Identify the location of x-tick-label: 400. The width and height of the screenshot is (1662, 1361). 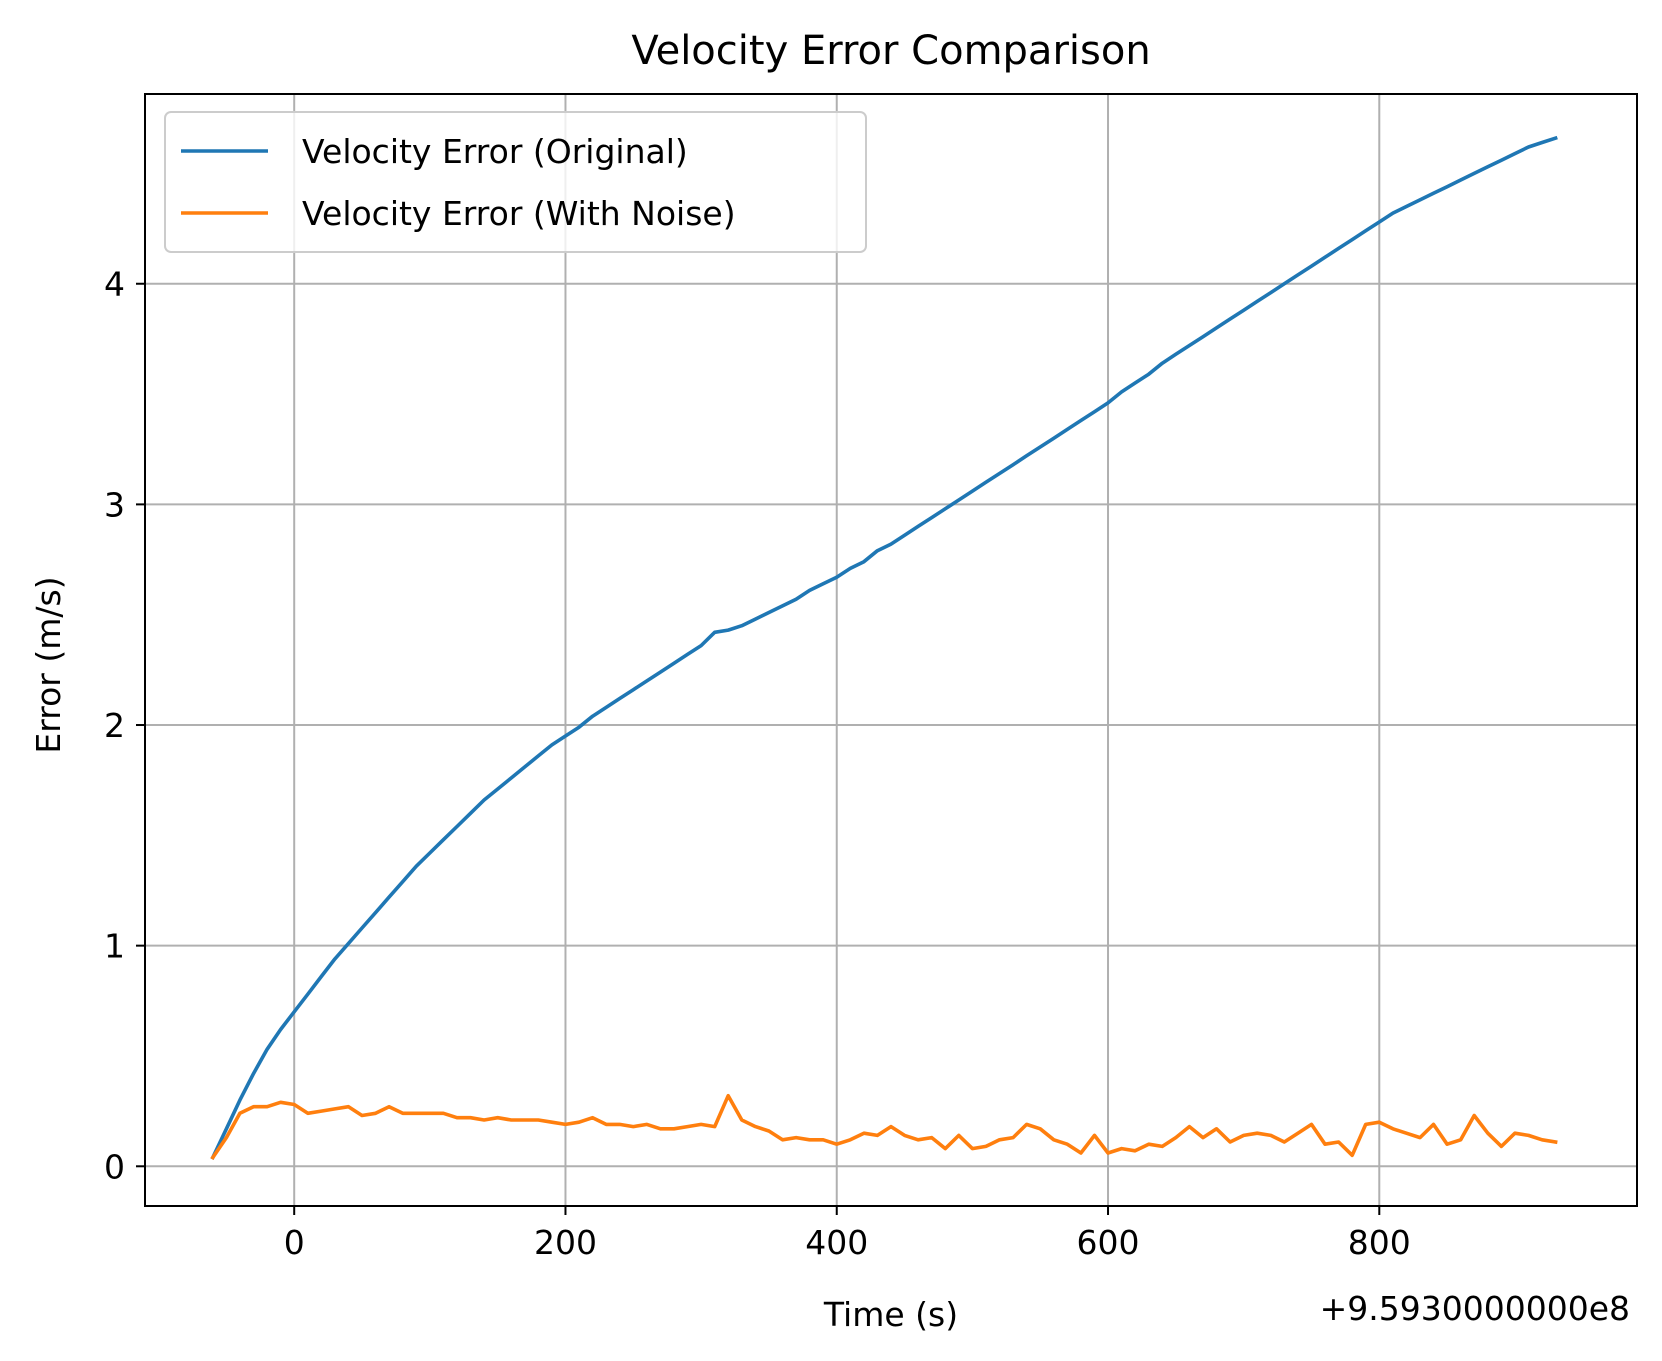
(836, 1242).